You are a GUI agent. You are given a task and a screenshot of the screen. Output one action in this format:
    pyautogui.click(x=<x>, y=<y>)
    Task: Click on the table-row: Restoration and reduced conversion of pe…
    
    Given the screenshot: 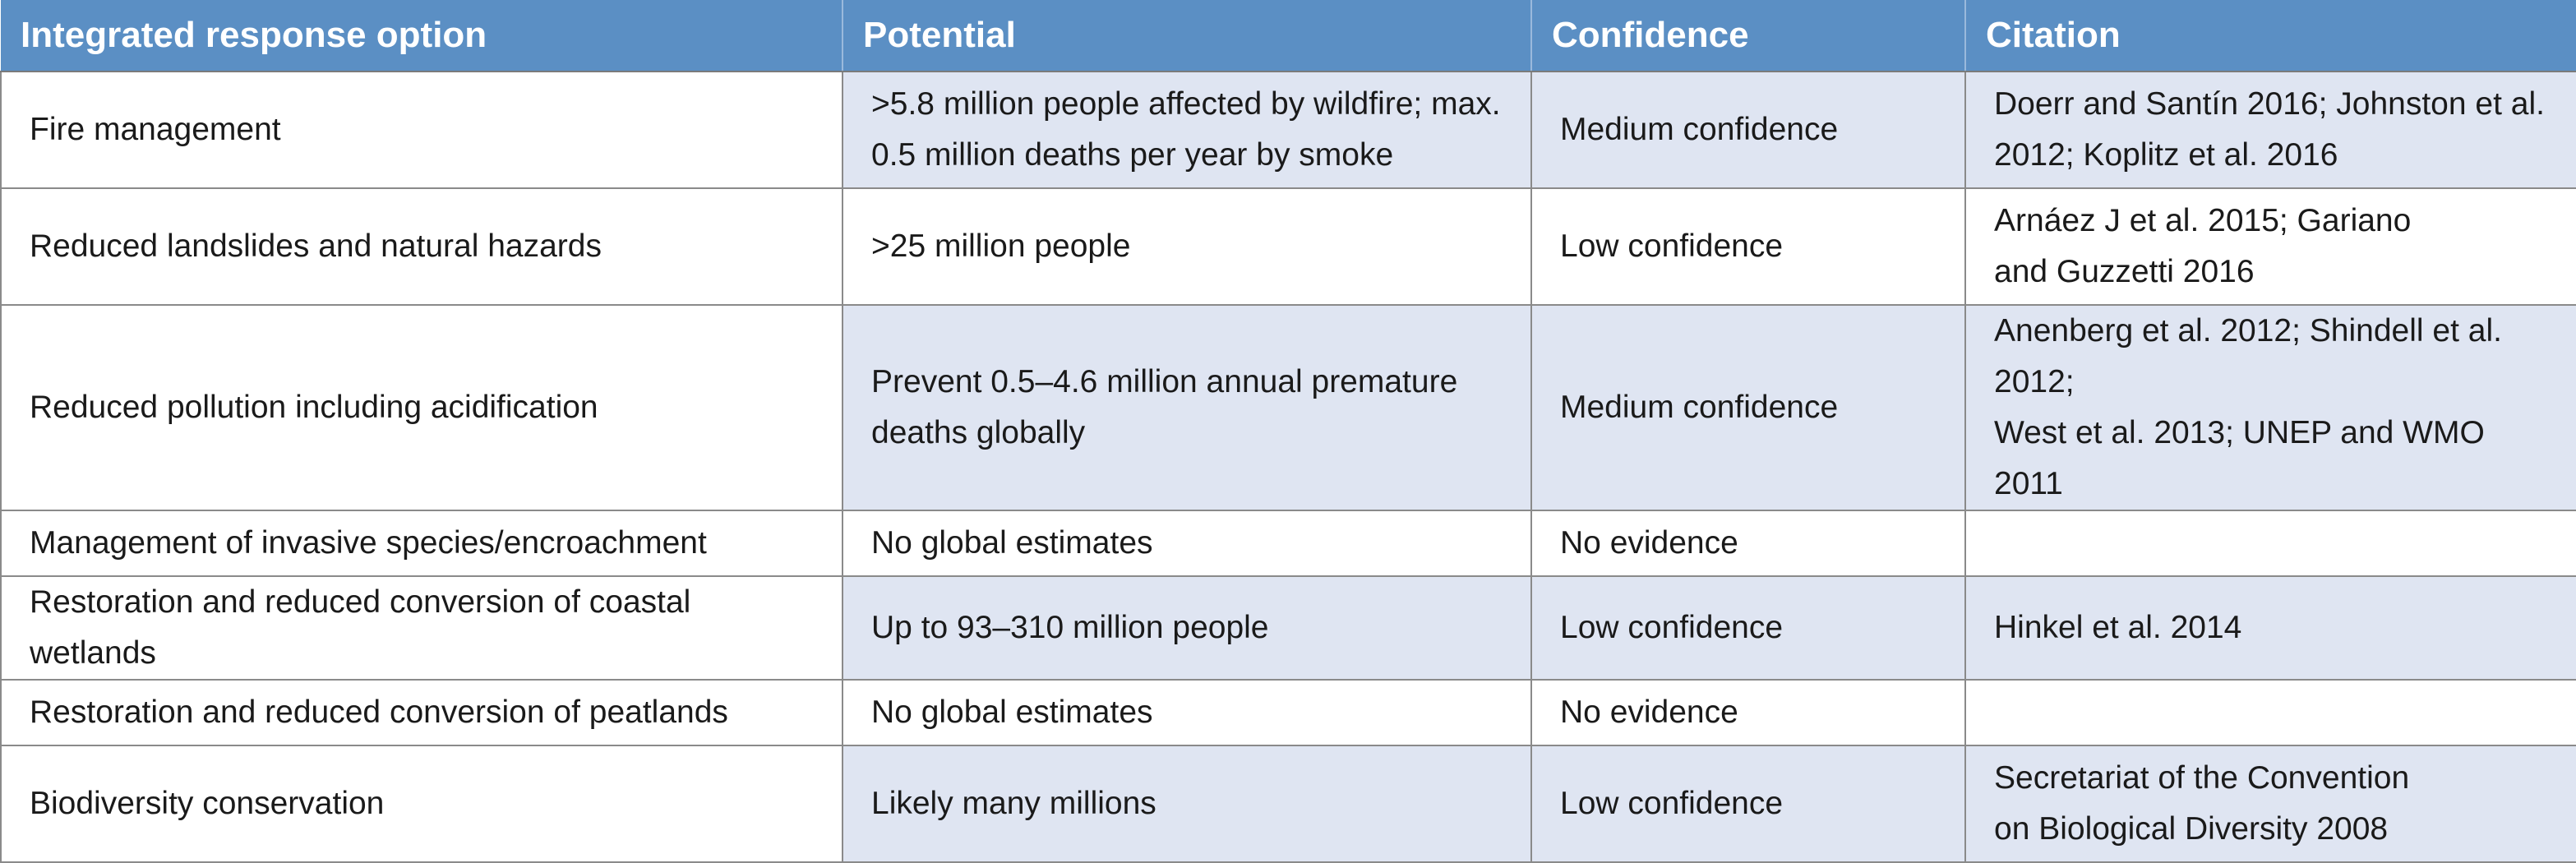 What is the action you would take?
    pyautogui.click(x=1288, y=712)
    